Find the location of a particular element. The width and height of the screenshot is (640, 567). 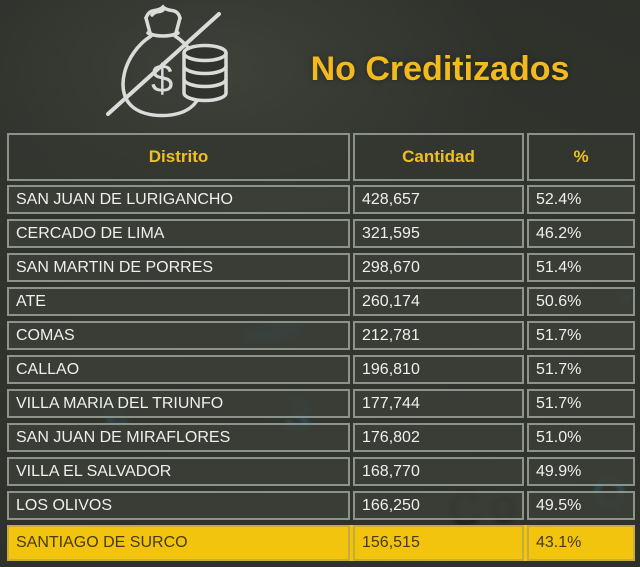

cell-distrito: COMAS is located at coordinates (178, 335).